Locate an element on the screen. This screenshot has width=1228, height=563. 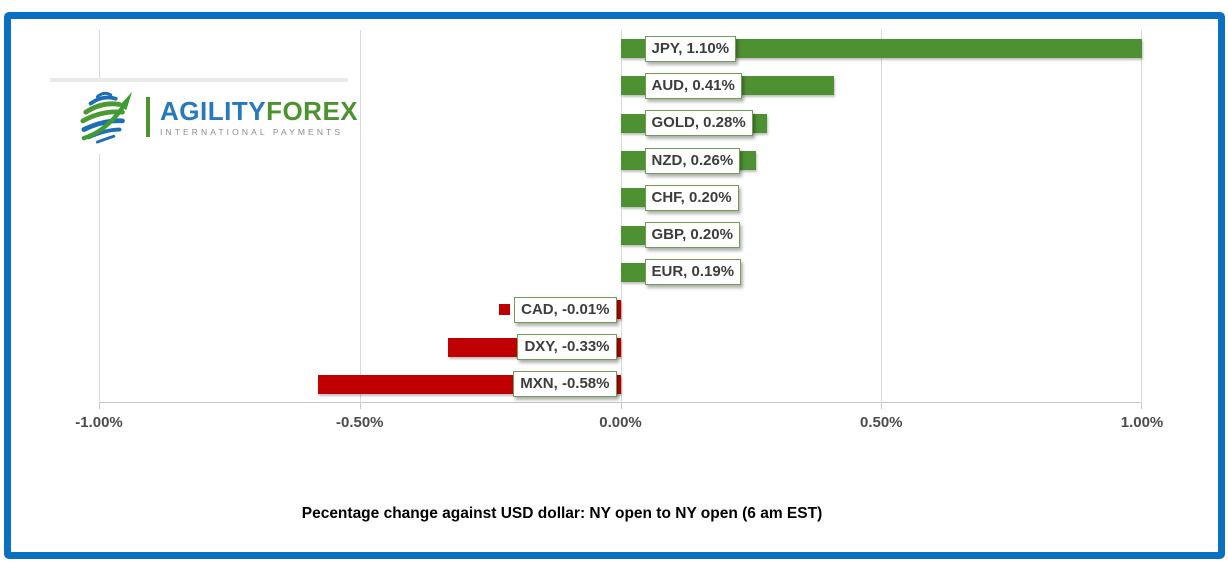
bar-label-wrap: DXY, -0.33% is located at coordinates (567, 347).